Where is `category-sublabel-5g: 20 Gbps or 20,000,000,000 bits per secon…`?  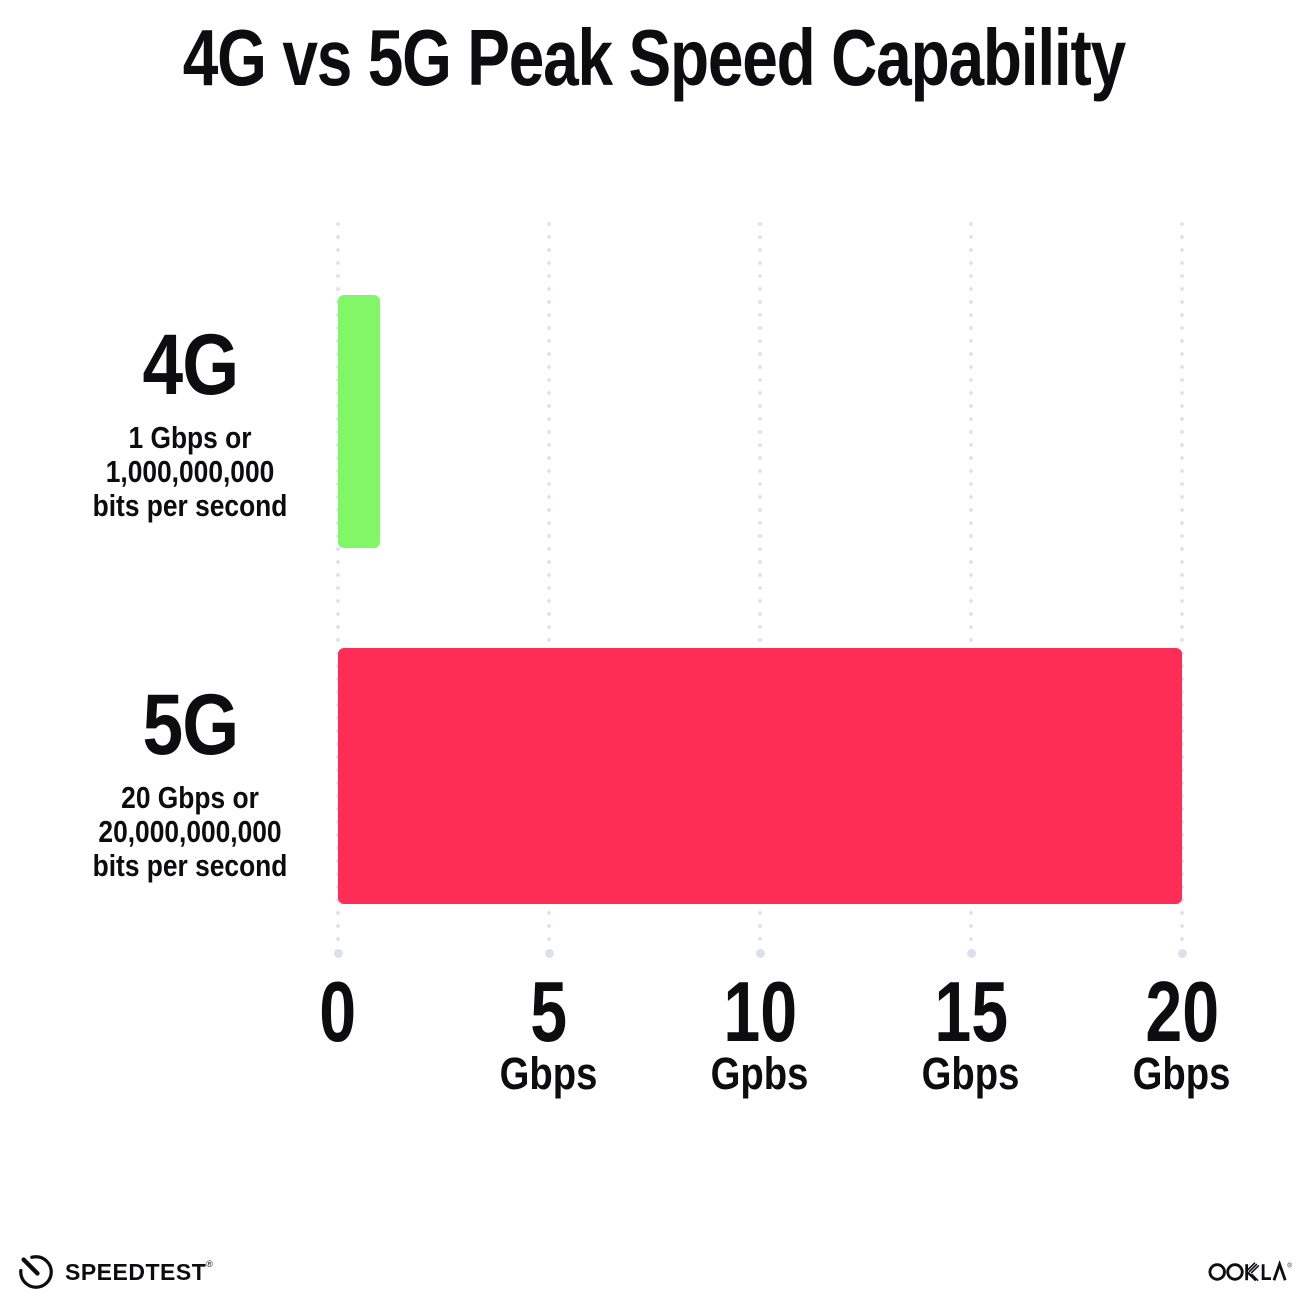 category-sublabel-5g: 20 Gbps or 20,000,000,000 bits per secon… is located at coordinates (189, 832).